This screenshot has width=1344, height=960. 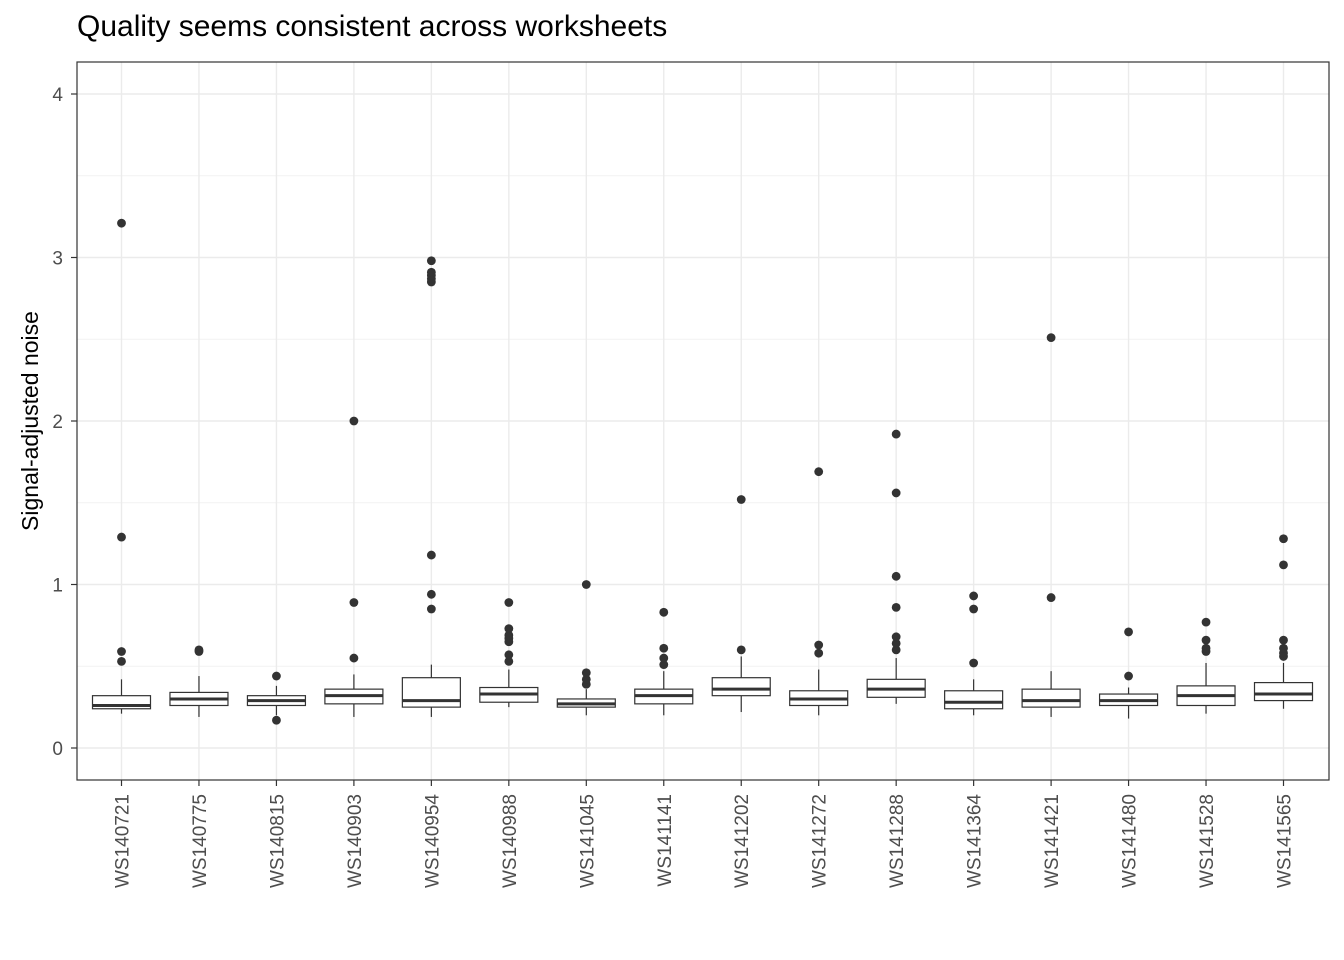 What do you see at coordinates (57, 422) in the screenshot?
I see `y-tick-label: 2` at bounding box center [57, 422].